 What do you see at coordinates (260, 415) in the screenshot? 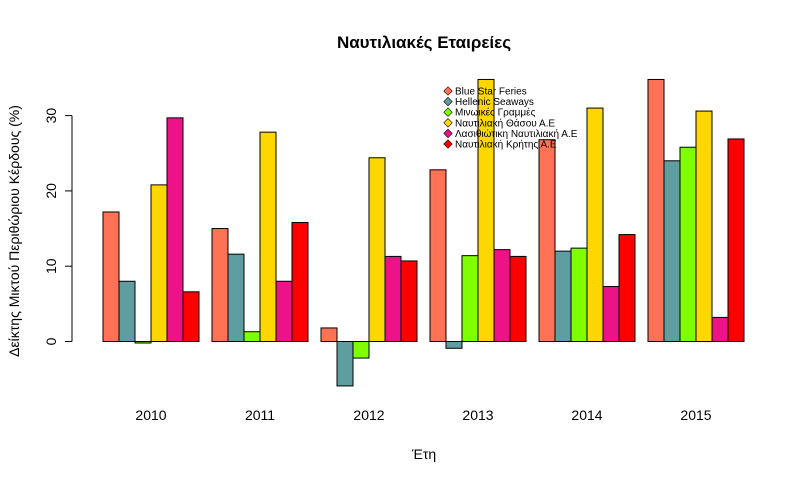
I see `x-tick-label: 2011` at bounding box center [260, 415].